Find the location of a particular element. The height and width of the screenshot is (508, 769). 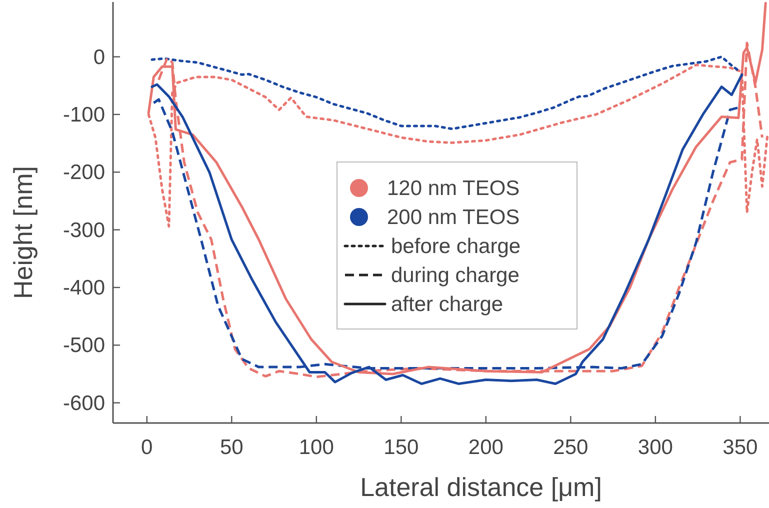

x-tick-label: 150 is located at coordinates (401, 447).